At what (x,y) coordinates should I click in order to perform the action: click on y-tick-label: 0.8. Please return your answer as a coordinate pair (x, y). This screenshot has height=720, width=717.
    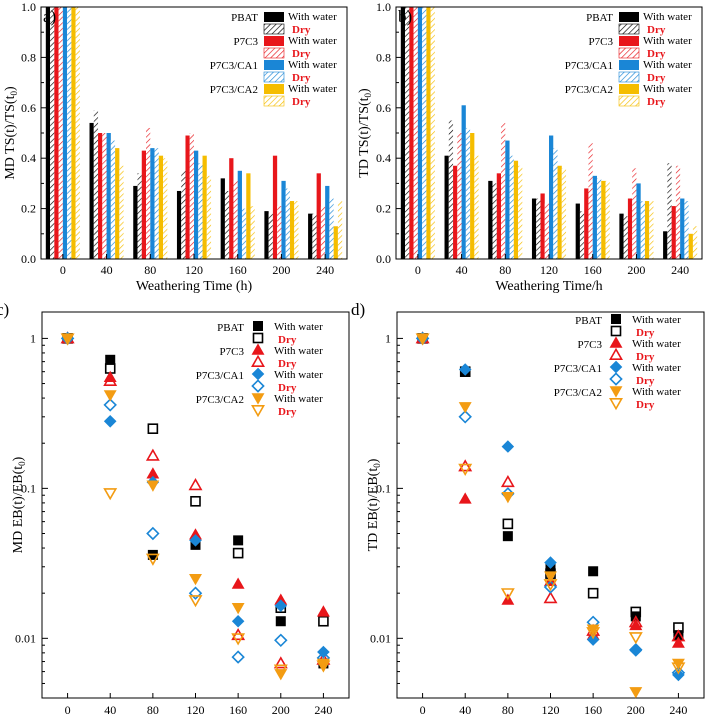
    Looking at the image, I should click on (28, 57).